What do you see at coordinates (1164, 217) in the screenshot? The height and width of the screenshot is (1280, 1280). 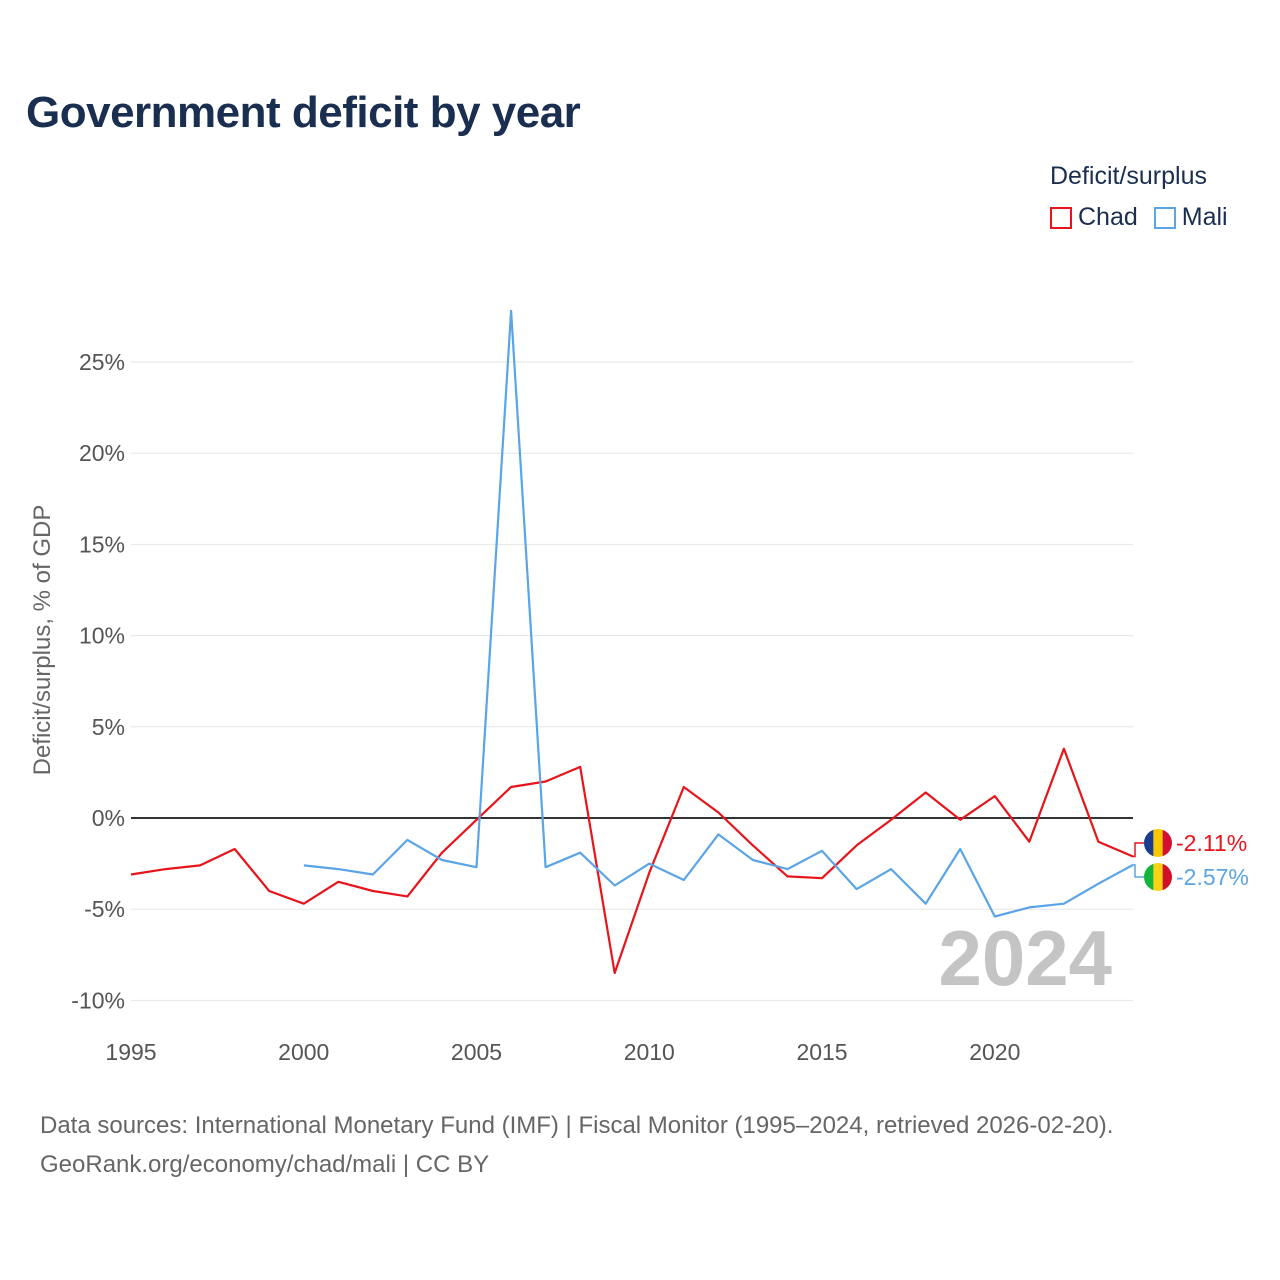 I see `legend-swatch-mali` at bounding box center [1164, 217].